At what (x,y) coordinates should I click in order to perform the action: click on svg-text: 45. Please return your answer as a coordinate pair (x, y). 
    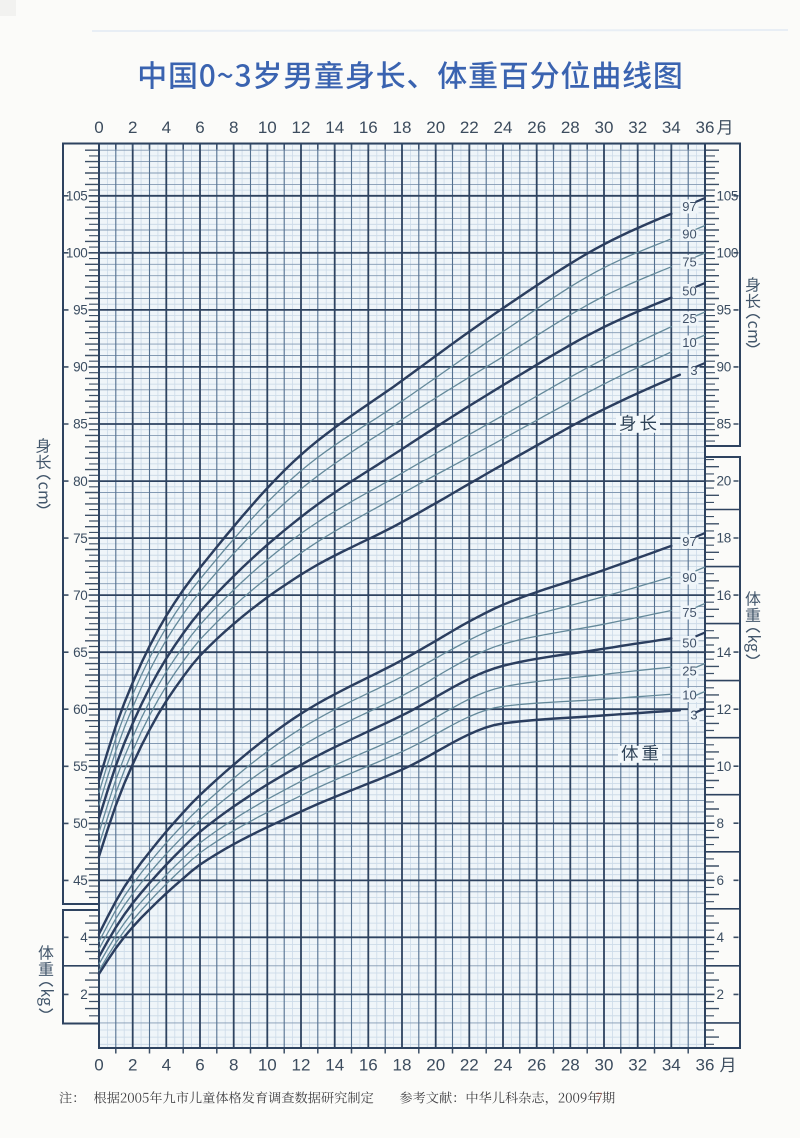
    Looking at the image, I should click on (80, 880).